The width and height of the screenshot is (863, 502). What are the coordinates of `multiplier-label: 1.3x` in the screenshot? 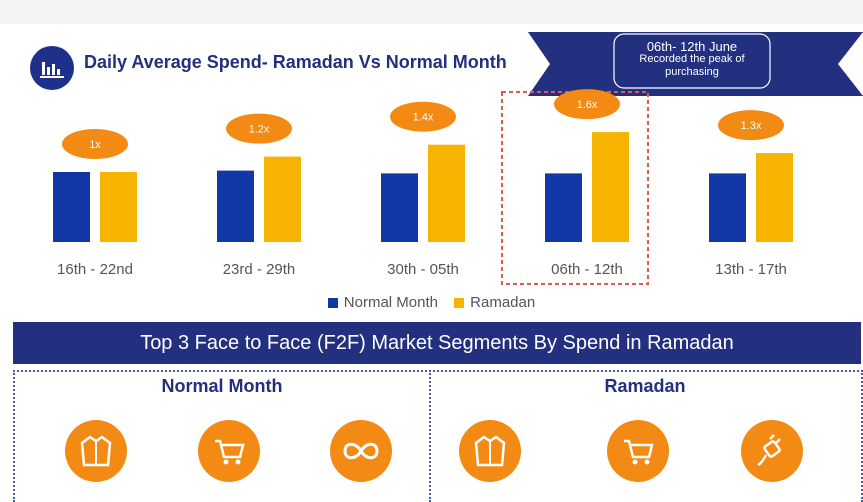 It's located at (751, 126).